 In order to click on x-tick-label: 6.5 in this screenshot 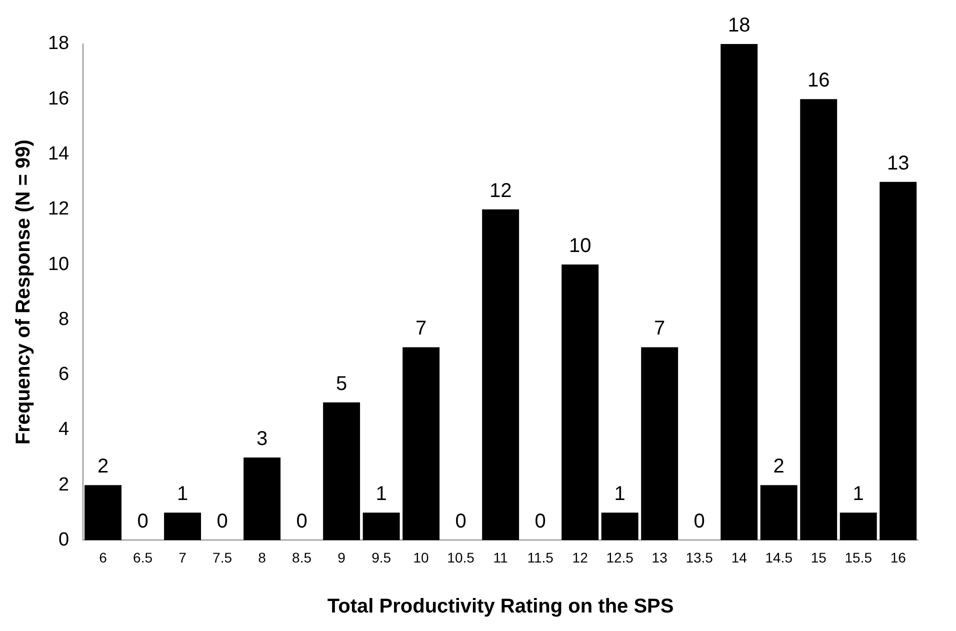, I will do `click(143, 557)`.